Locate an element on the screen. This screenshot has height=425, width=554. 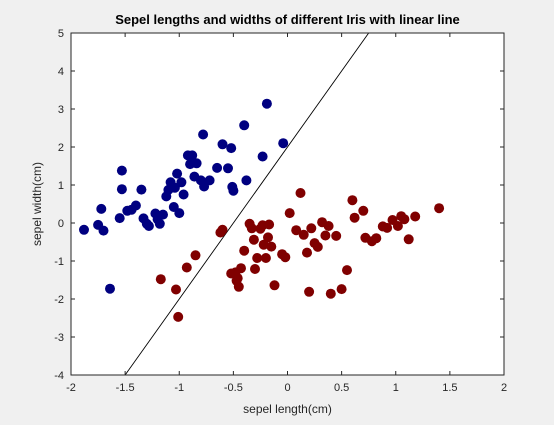
y-tick-label: 1 is located at coordinates (61, 186).